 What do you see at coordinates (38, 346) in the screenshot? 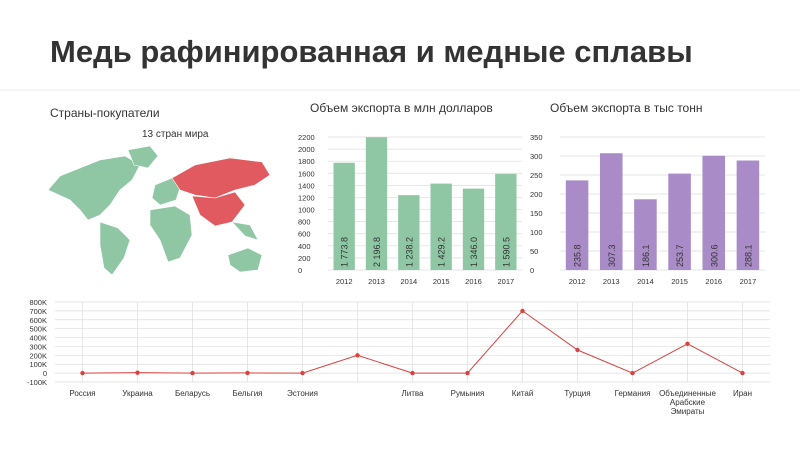
I see `y-tick-label: 300K` at bounding box center [38, 346].